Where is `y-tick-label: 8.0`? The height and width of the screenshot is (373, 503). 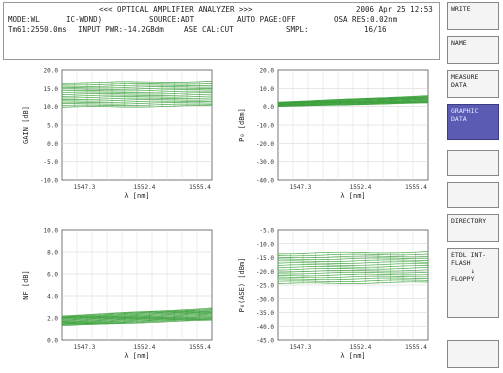 y-tick-label: 8.0 is located at coordinates (52, 253).